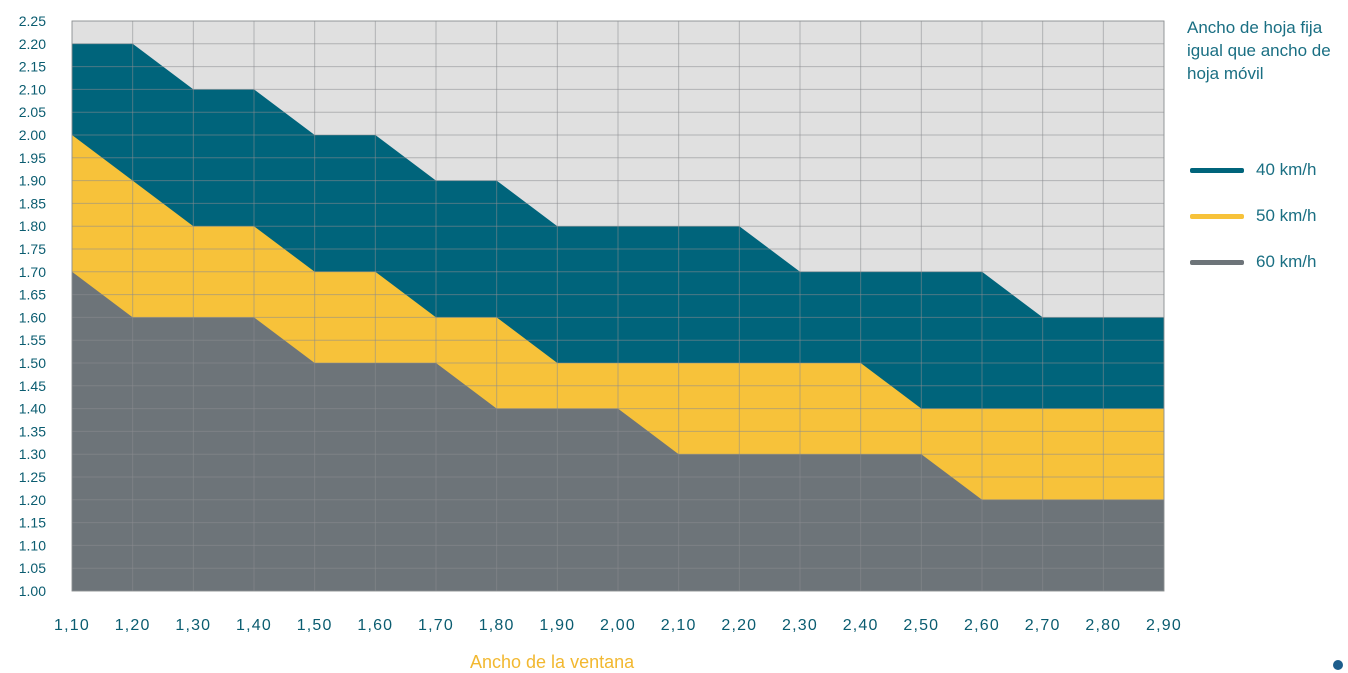 This screenshot has height=673, width=1348. What do you see at coordinates (32, 523) in the screenshot?
I see `y-tick-label: 1.15` at bounding box center [32, 523].